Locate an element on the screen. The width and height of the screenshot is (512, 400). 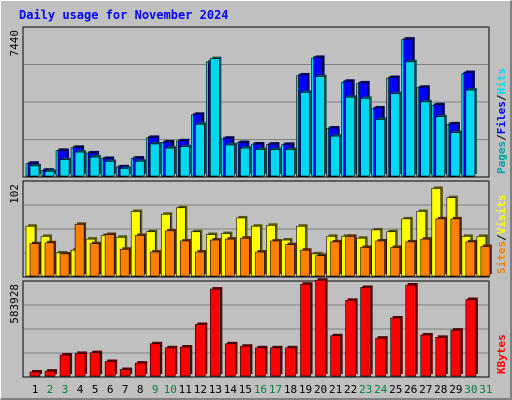
bar-kbytes-day-14-face is located at coordinates (230, 360).